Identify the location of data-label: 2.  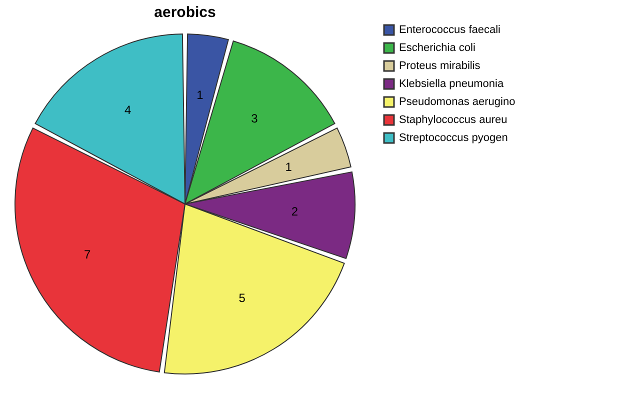
(294, 211).